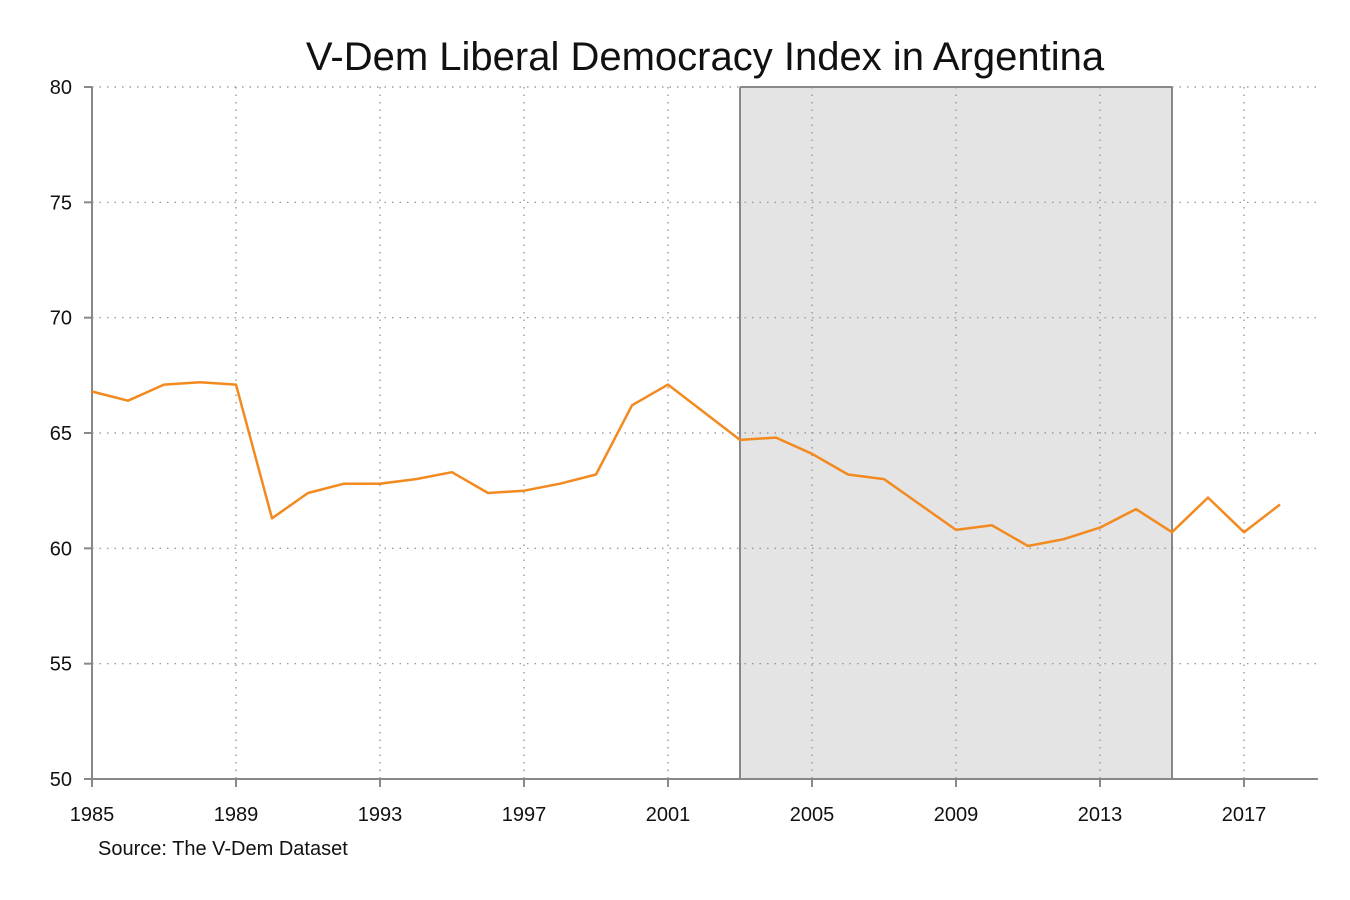 The height and width of the screenshot is (900, 1350). Describe the element at coordinates (61, 319) in the screenshot. I see `y-tick-label: 70` at that location.